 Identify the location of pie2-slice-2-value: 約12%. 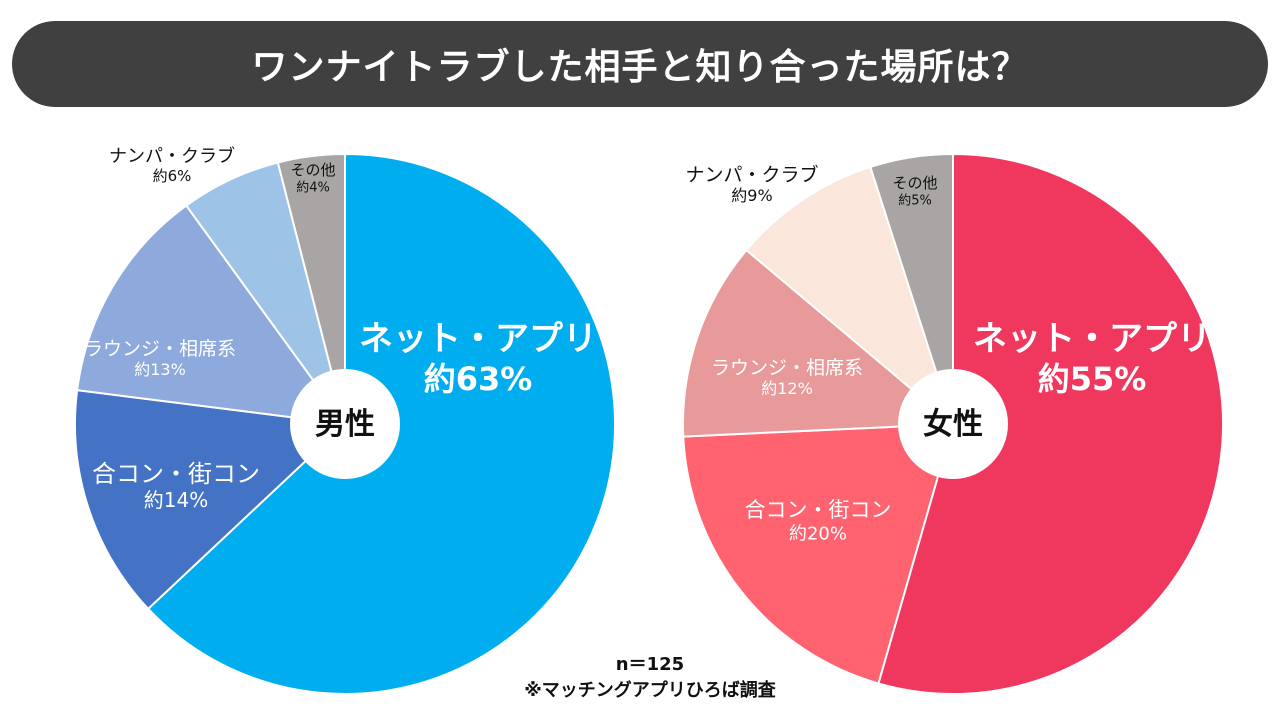
(787, 388).